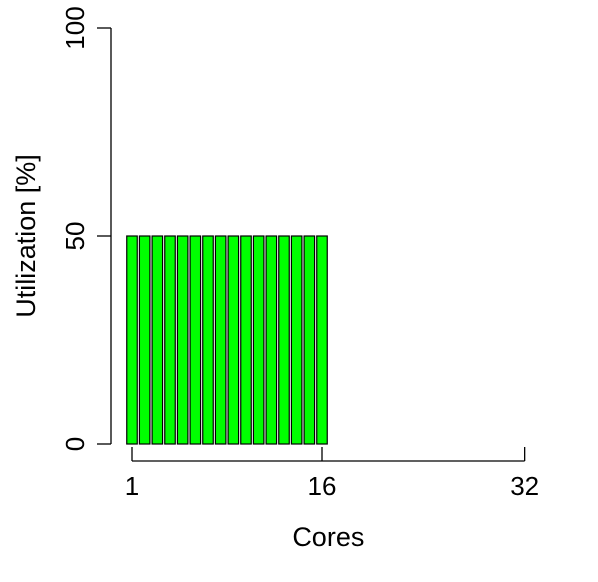  Describe the element at coordinates (524, 486) in the screenshot. I see `x-tick-label-32: 32` at that location.